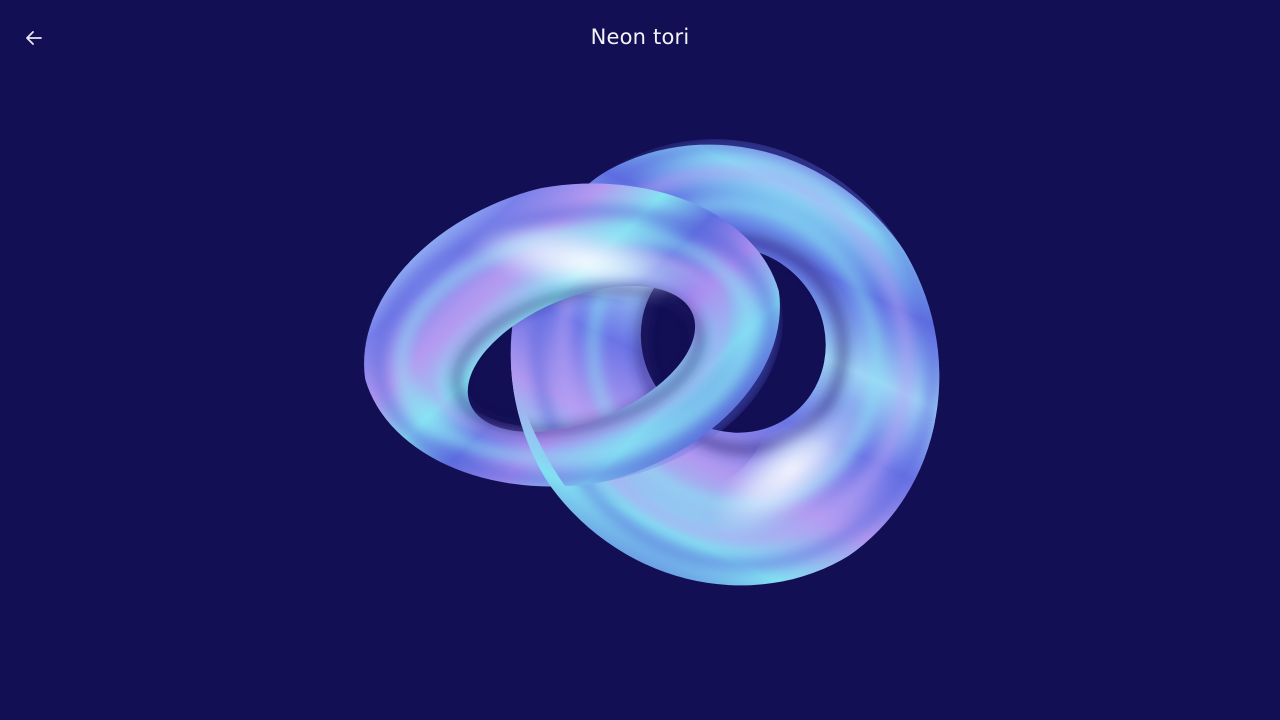  Describe the element at coordinates (640, 37) in the screenshot. I see `page-title: Neon tori` at that location.